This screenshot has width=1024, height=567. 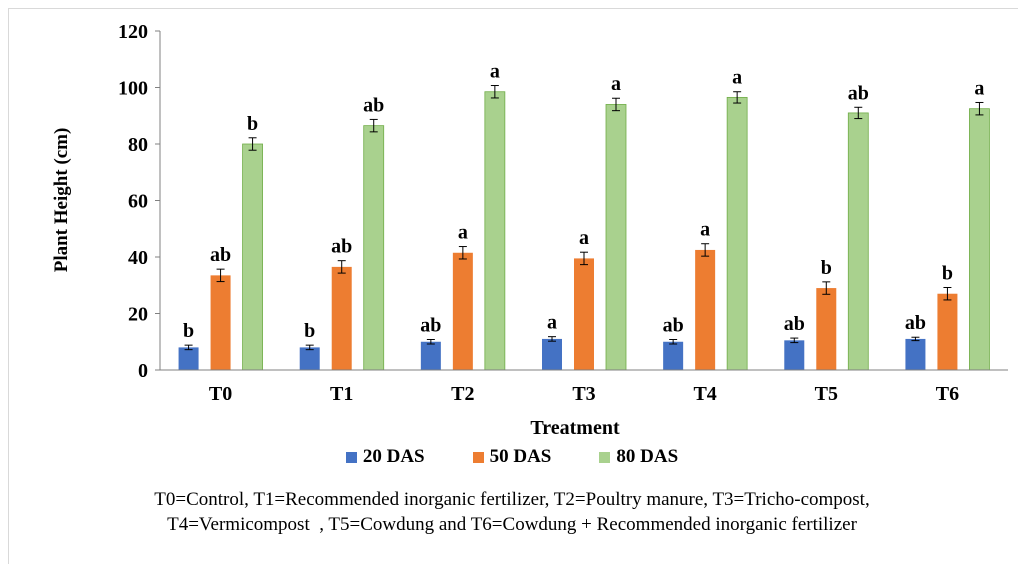 What do you see at coordinates (138, 315) in the screenshot?
I see `y-tick-label: 20` at bounding box center [138, 315].